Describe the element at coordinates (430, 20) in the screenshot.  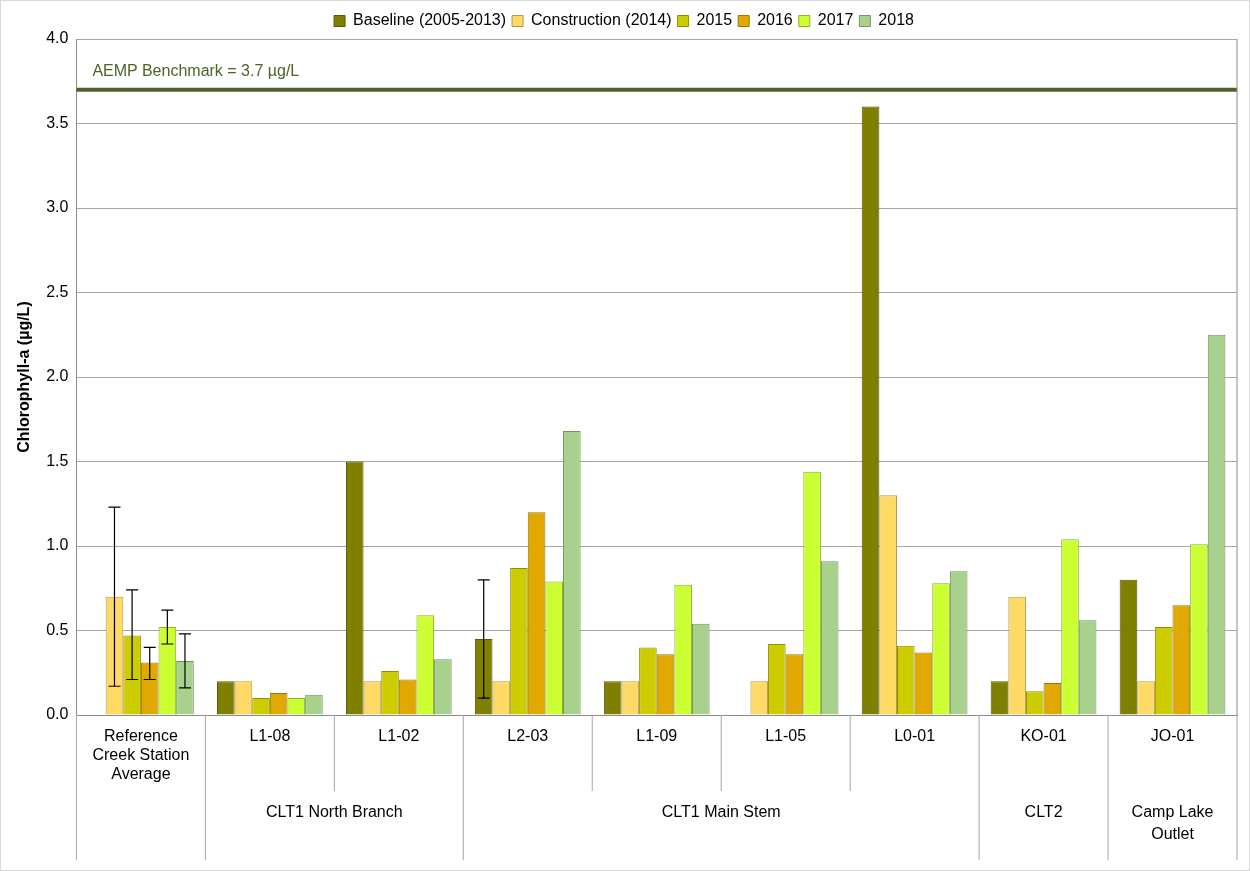
I see `legend-label: Baseline (2005-2013)` at that location.